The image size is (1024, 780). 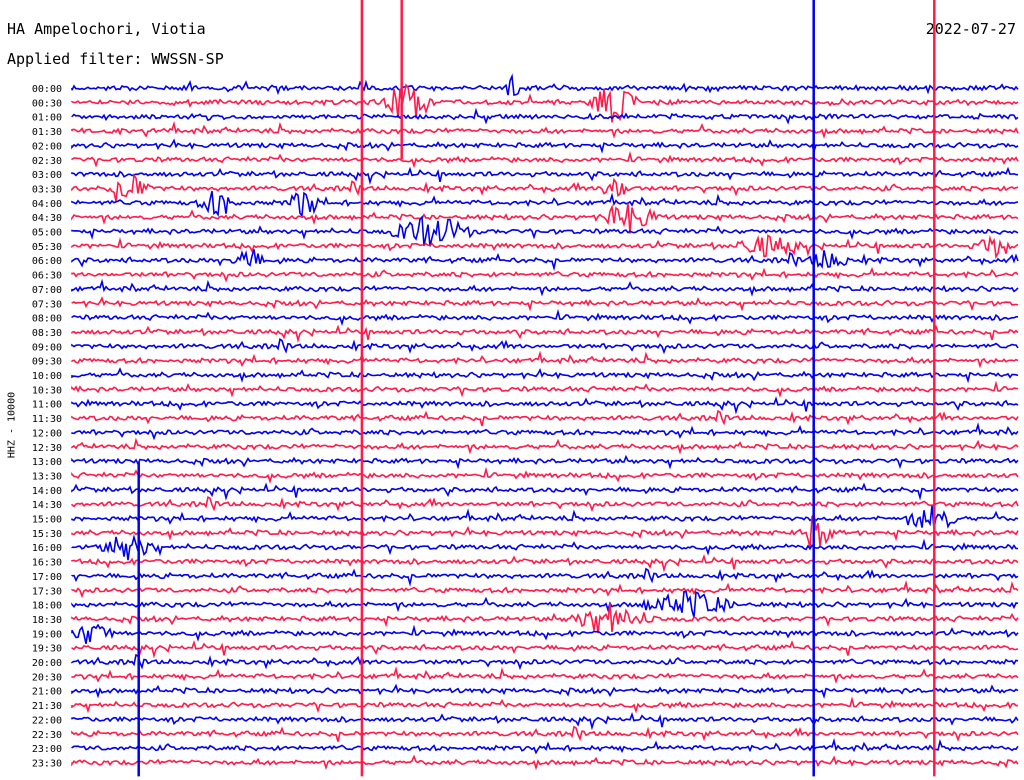 What do you see at coordinates (47, 563) in the screenshot?
I see `row-time-label: 16:30` at bounding box center [47, 563].